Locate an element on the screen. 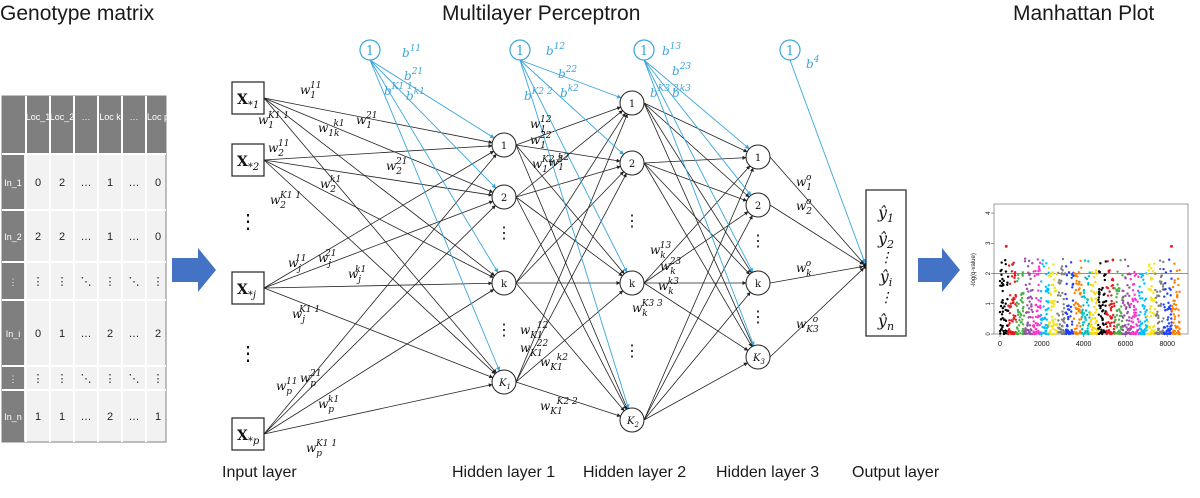 This screenshot has height=498, width=1200. label-subscript: j is located at coordinates (328, 264).